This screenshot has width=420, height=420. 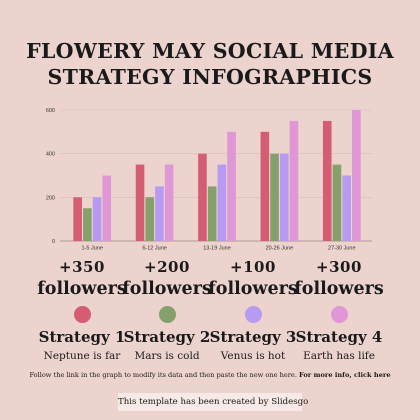 I want to click on y-tick-label: 0, so click(x=53, y=242).